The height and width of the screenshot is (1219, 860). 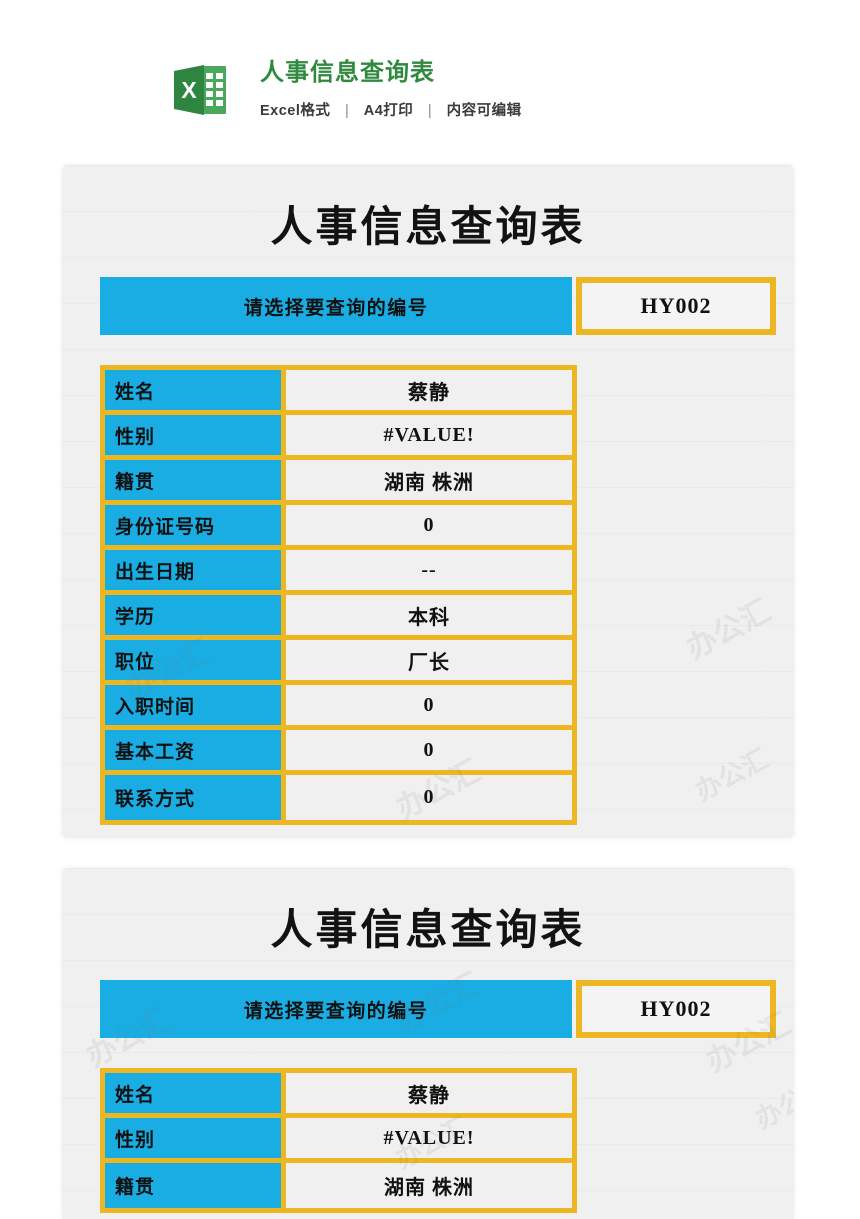 I want to click on query-value-1: HY002, so click(x=676, y=306).